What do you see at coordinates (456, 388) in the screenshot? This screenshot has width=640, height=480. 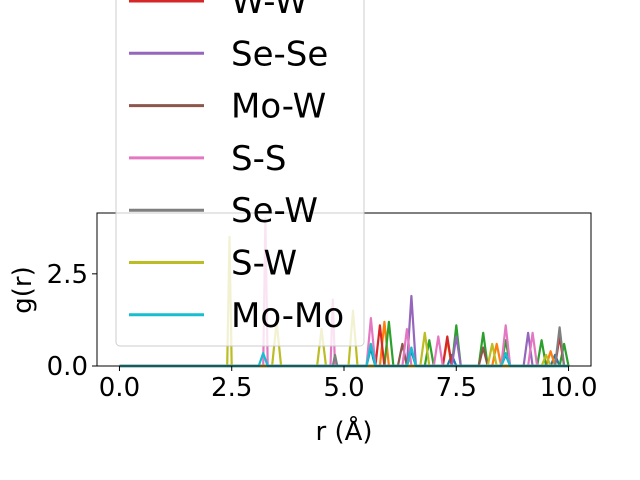 I see `x-tick-label: 7.5` at bounding box center [456, 388].